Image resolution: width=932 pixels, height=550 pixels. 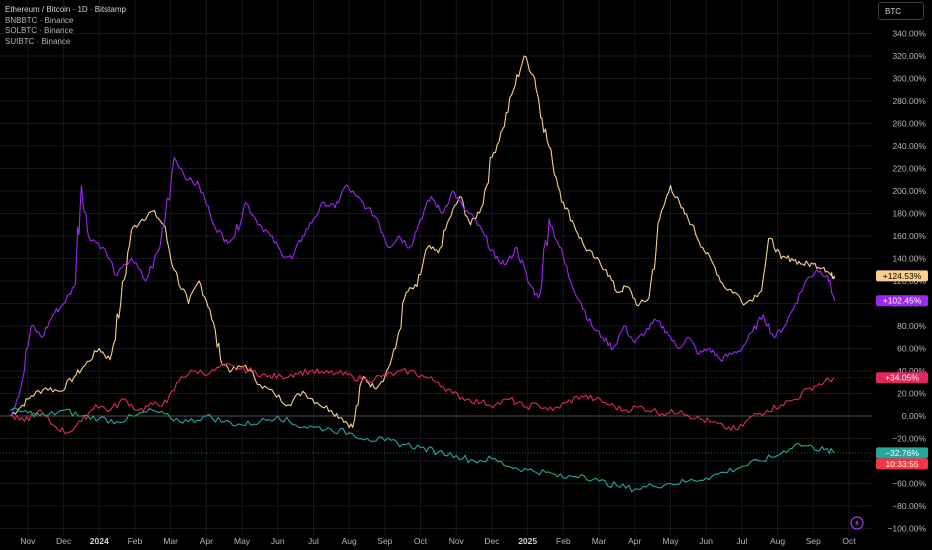 I want to click on y-tick-label: −80.00%, so click(x=909, y=506).